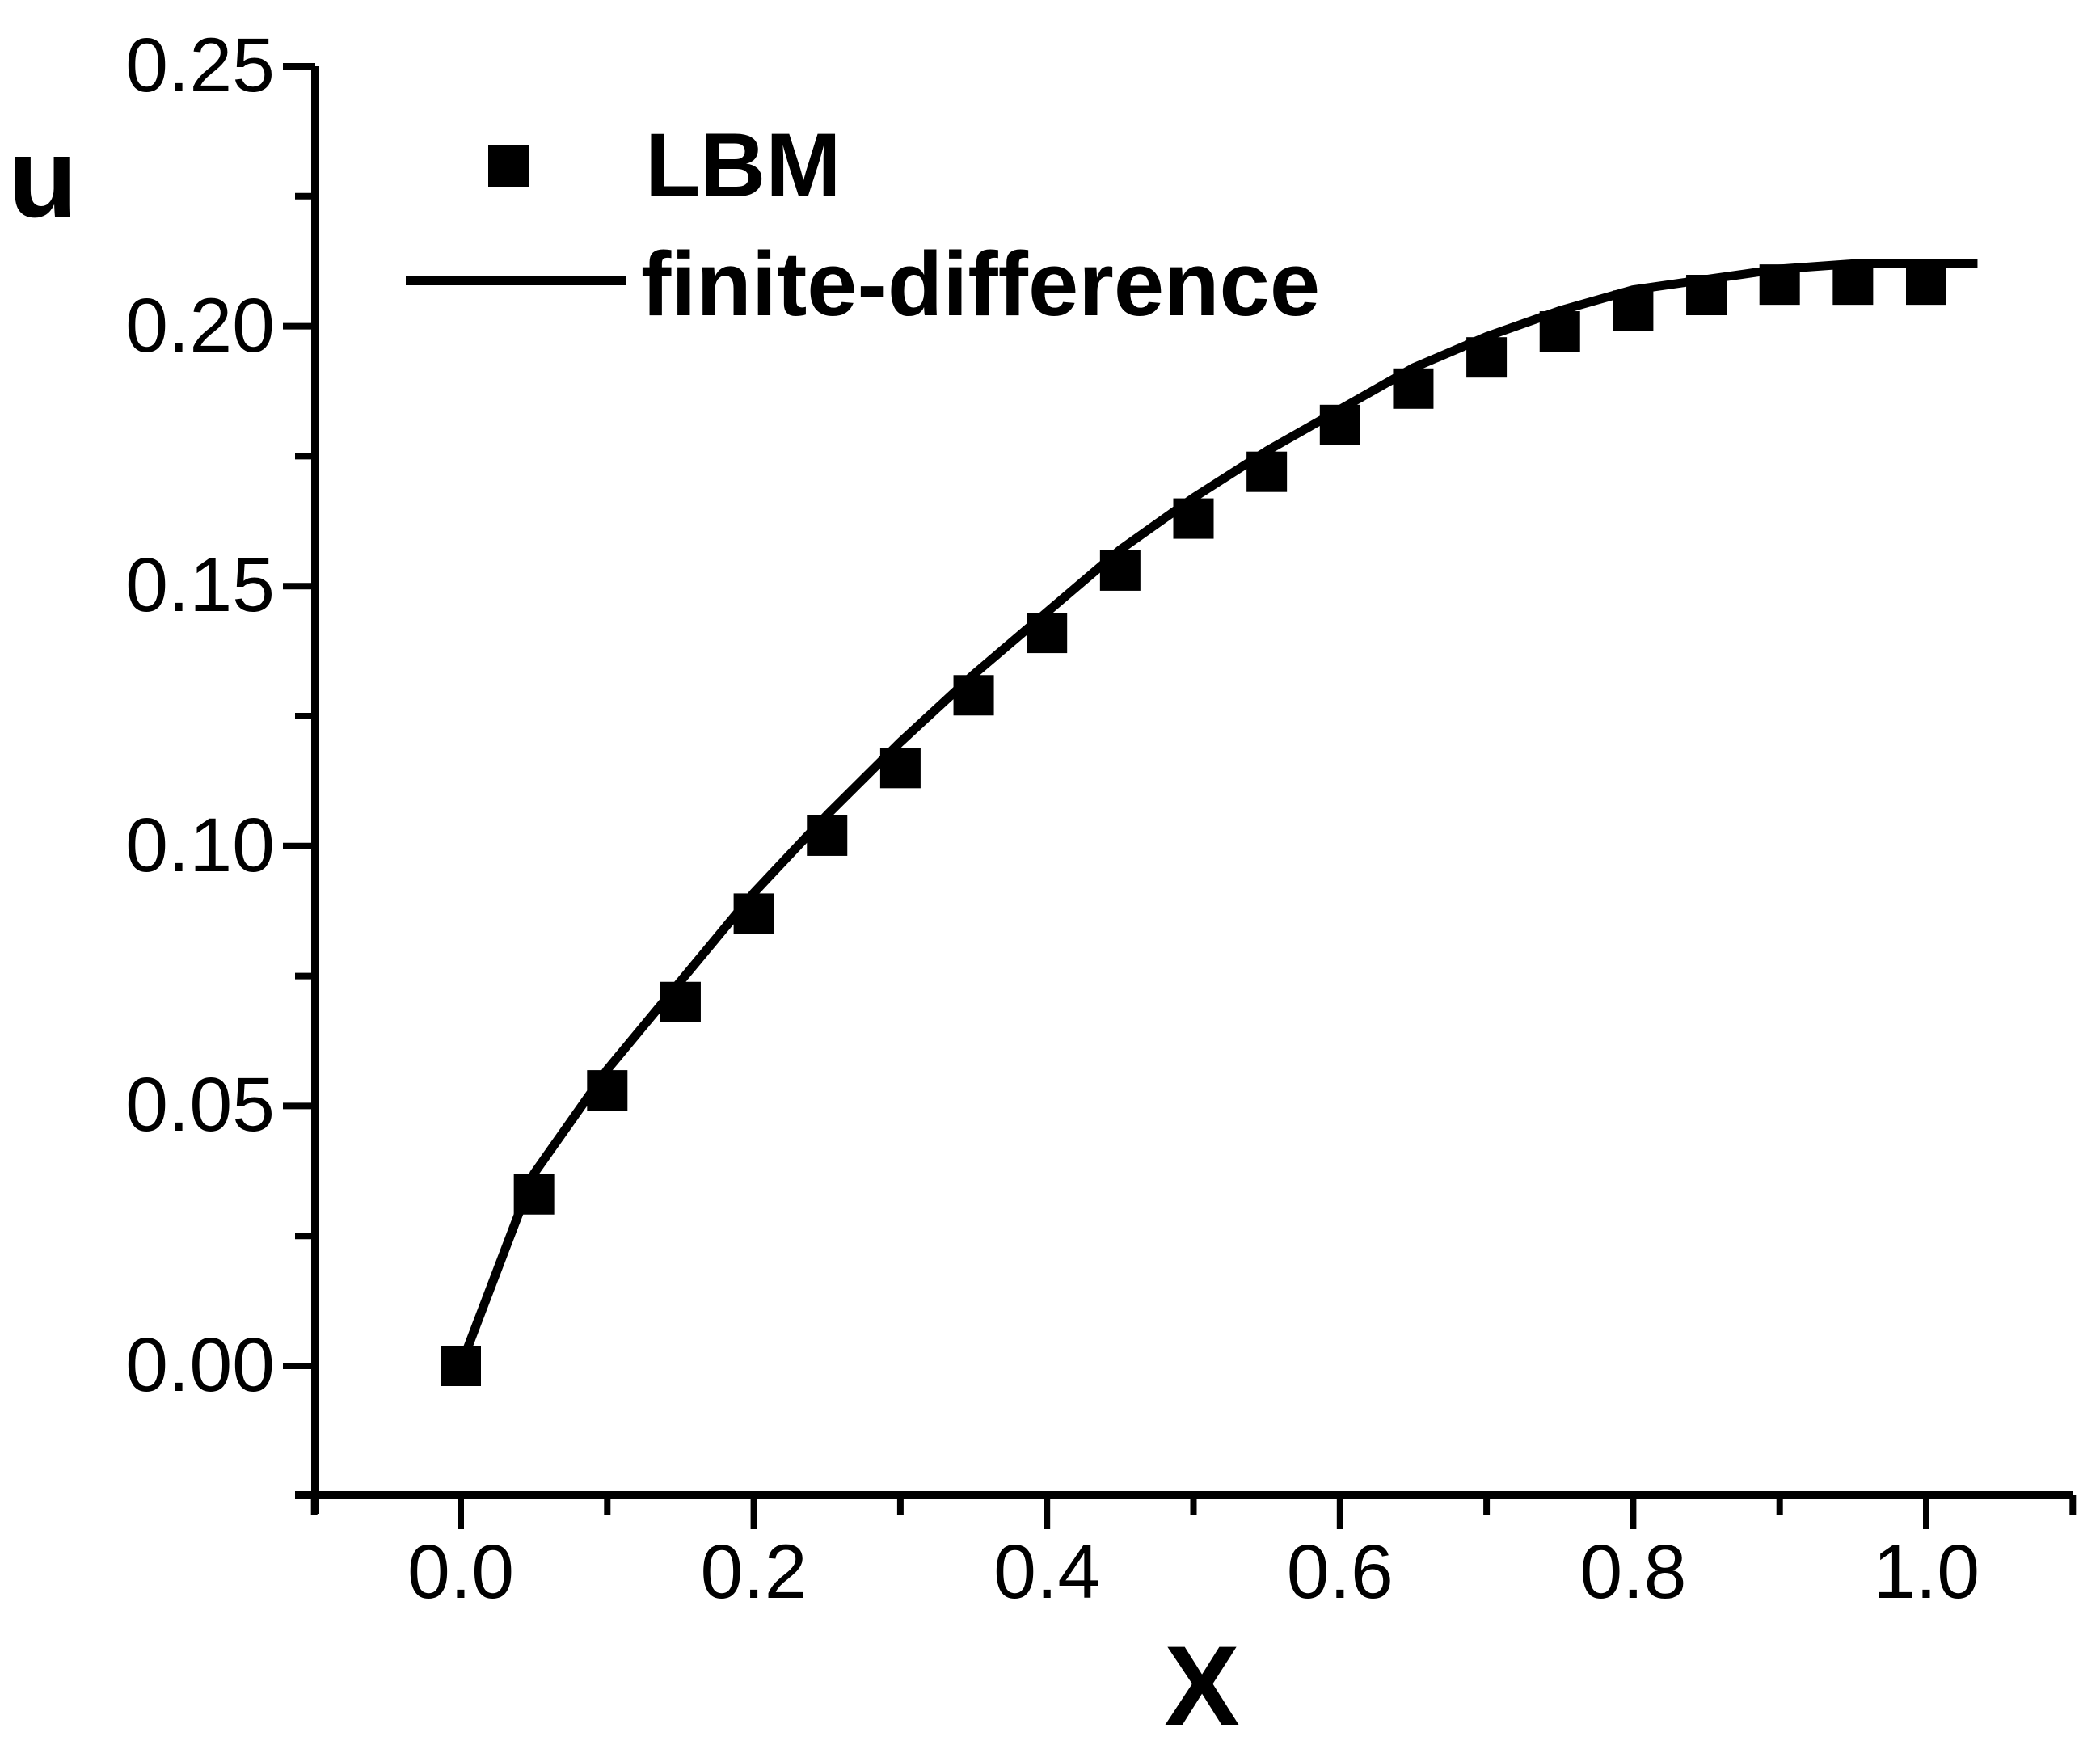 This screenshot has width=2100, height=1749. I want to click on y-axis-ticks, so click(299, 716).